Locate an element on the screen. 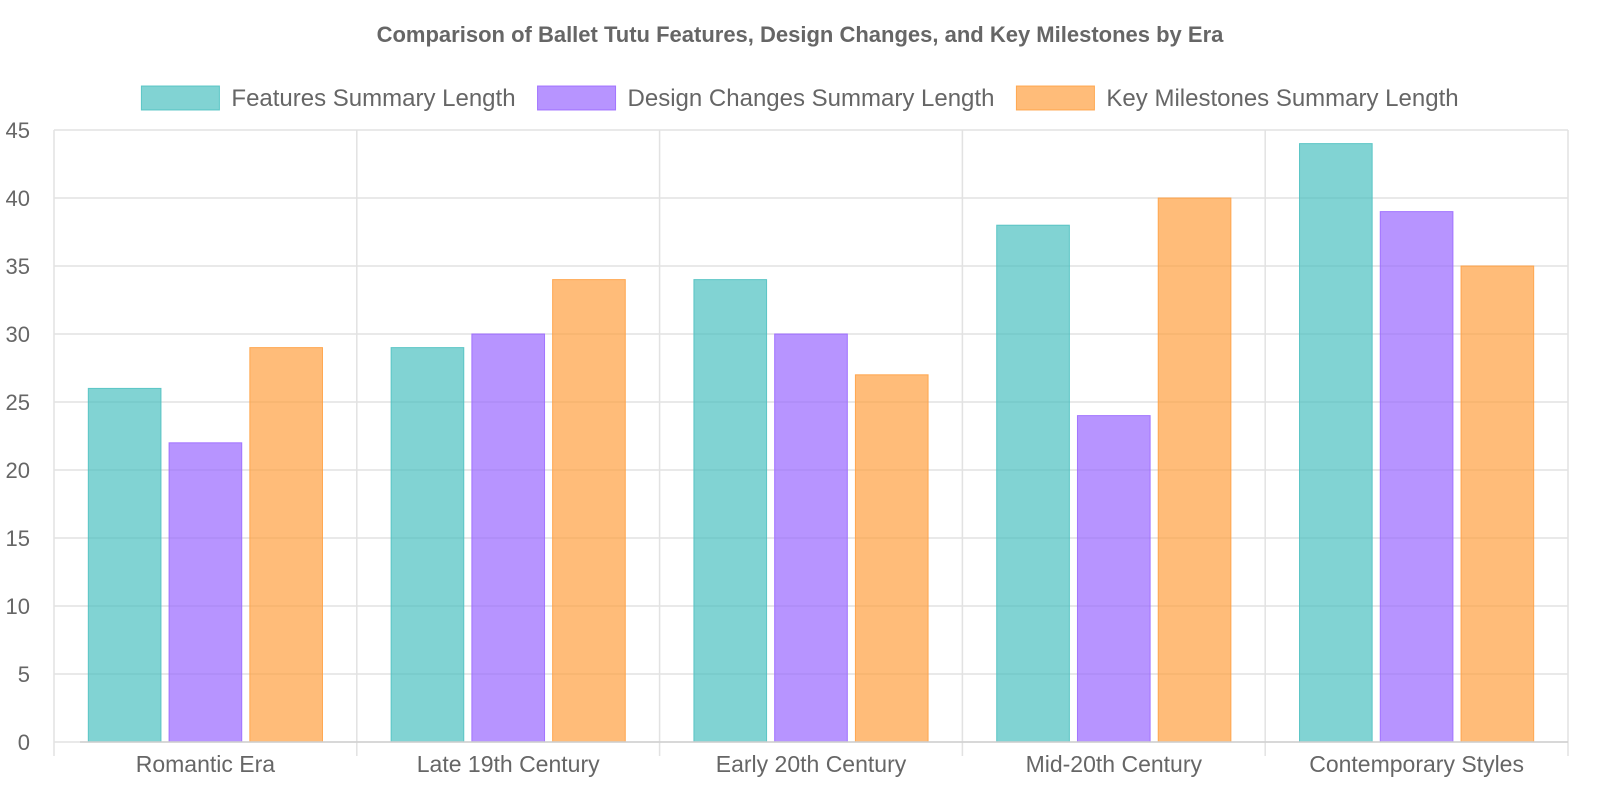  bar-features-summary-length-contemporary-styles is located at coordinates (1336, 443).